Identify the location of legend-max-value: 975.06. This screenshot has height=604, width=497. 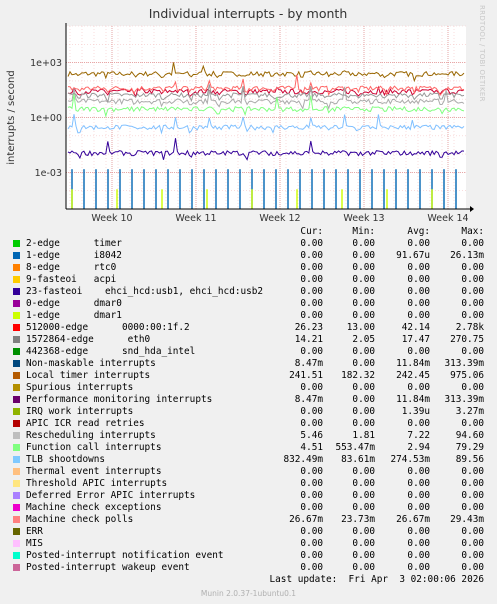
(467, 375).